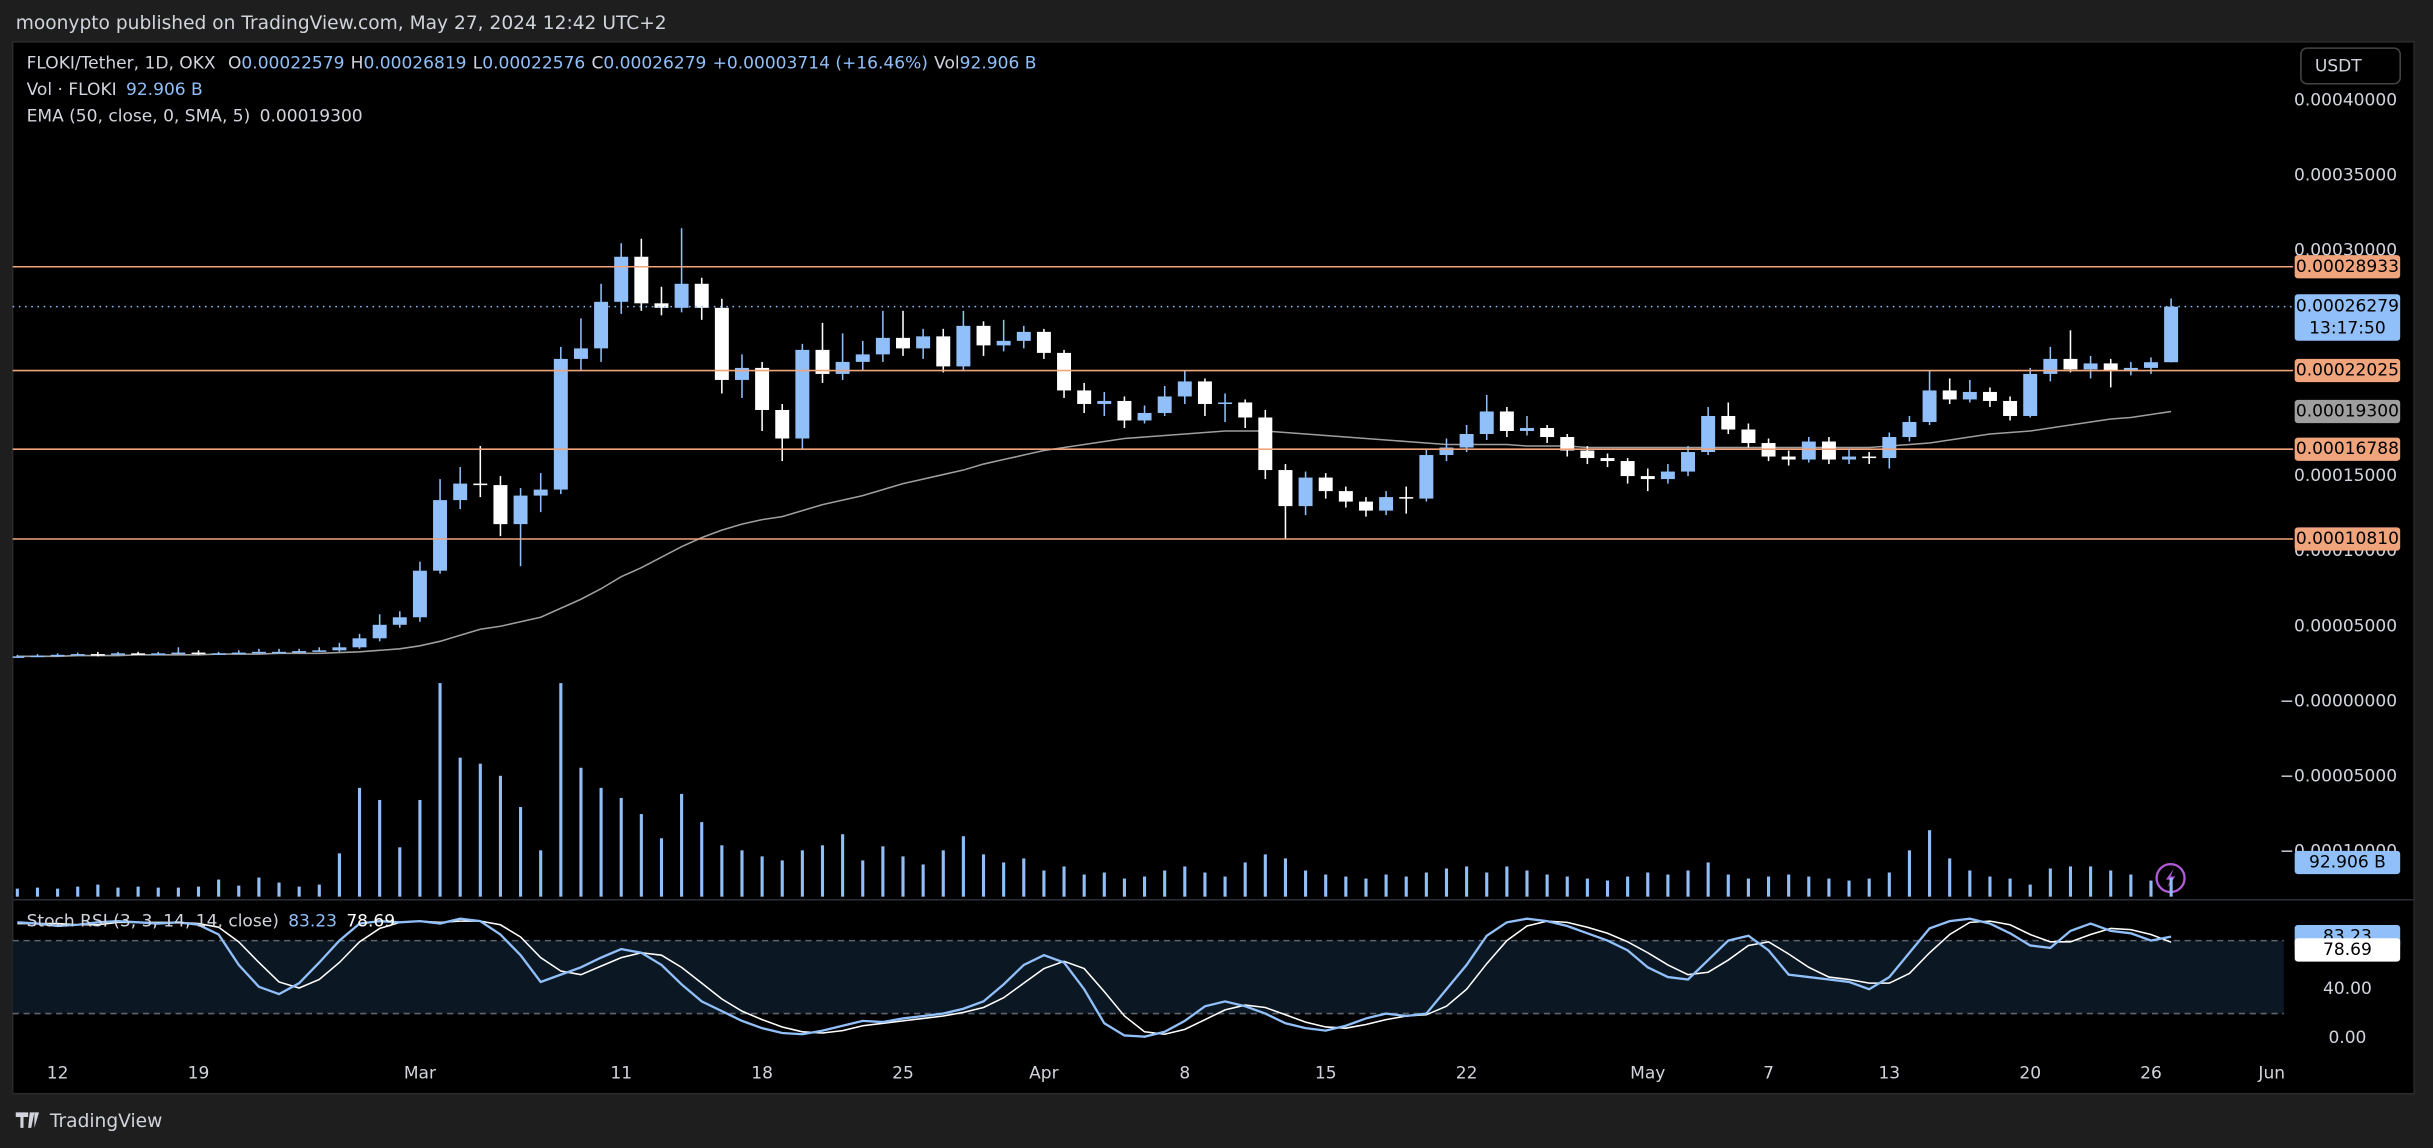 The image size is (2433, 1148). Describe the element at coordinates (2271, 1074) in the screenshot. I see `x-tick-label: Jun` at that location.